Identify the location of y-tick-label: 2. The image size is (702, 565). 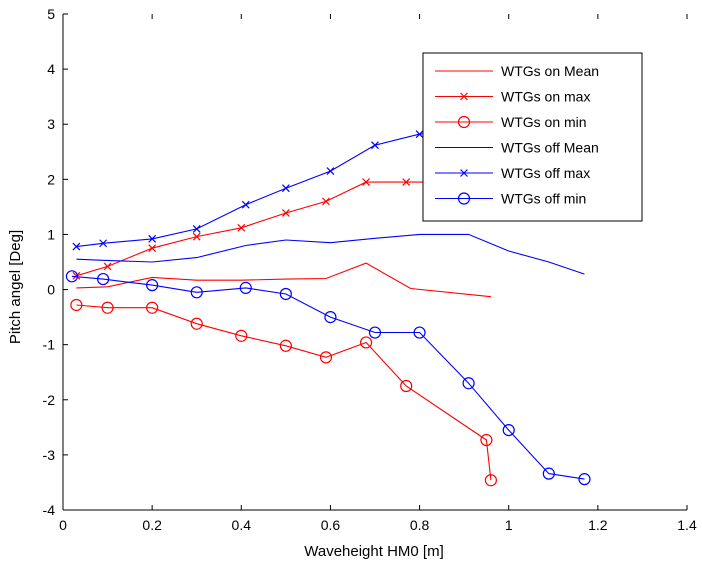
(51, 179).